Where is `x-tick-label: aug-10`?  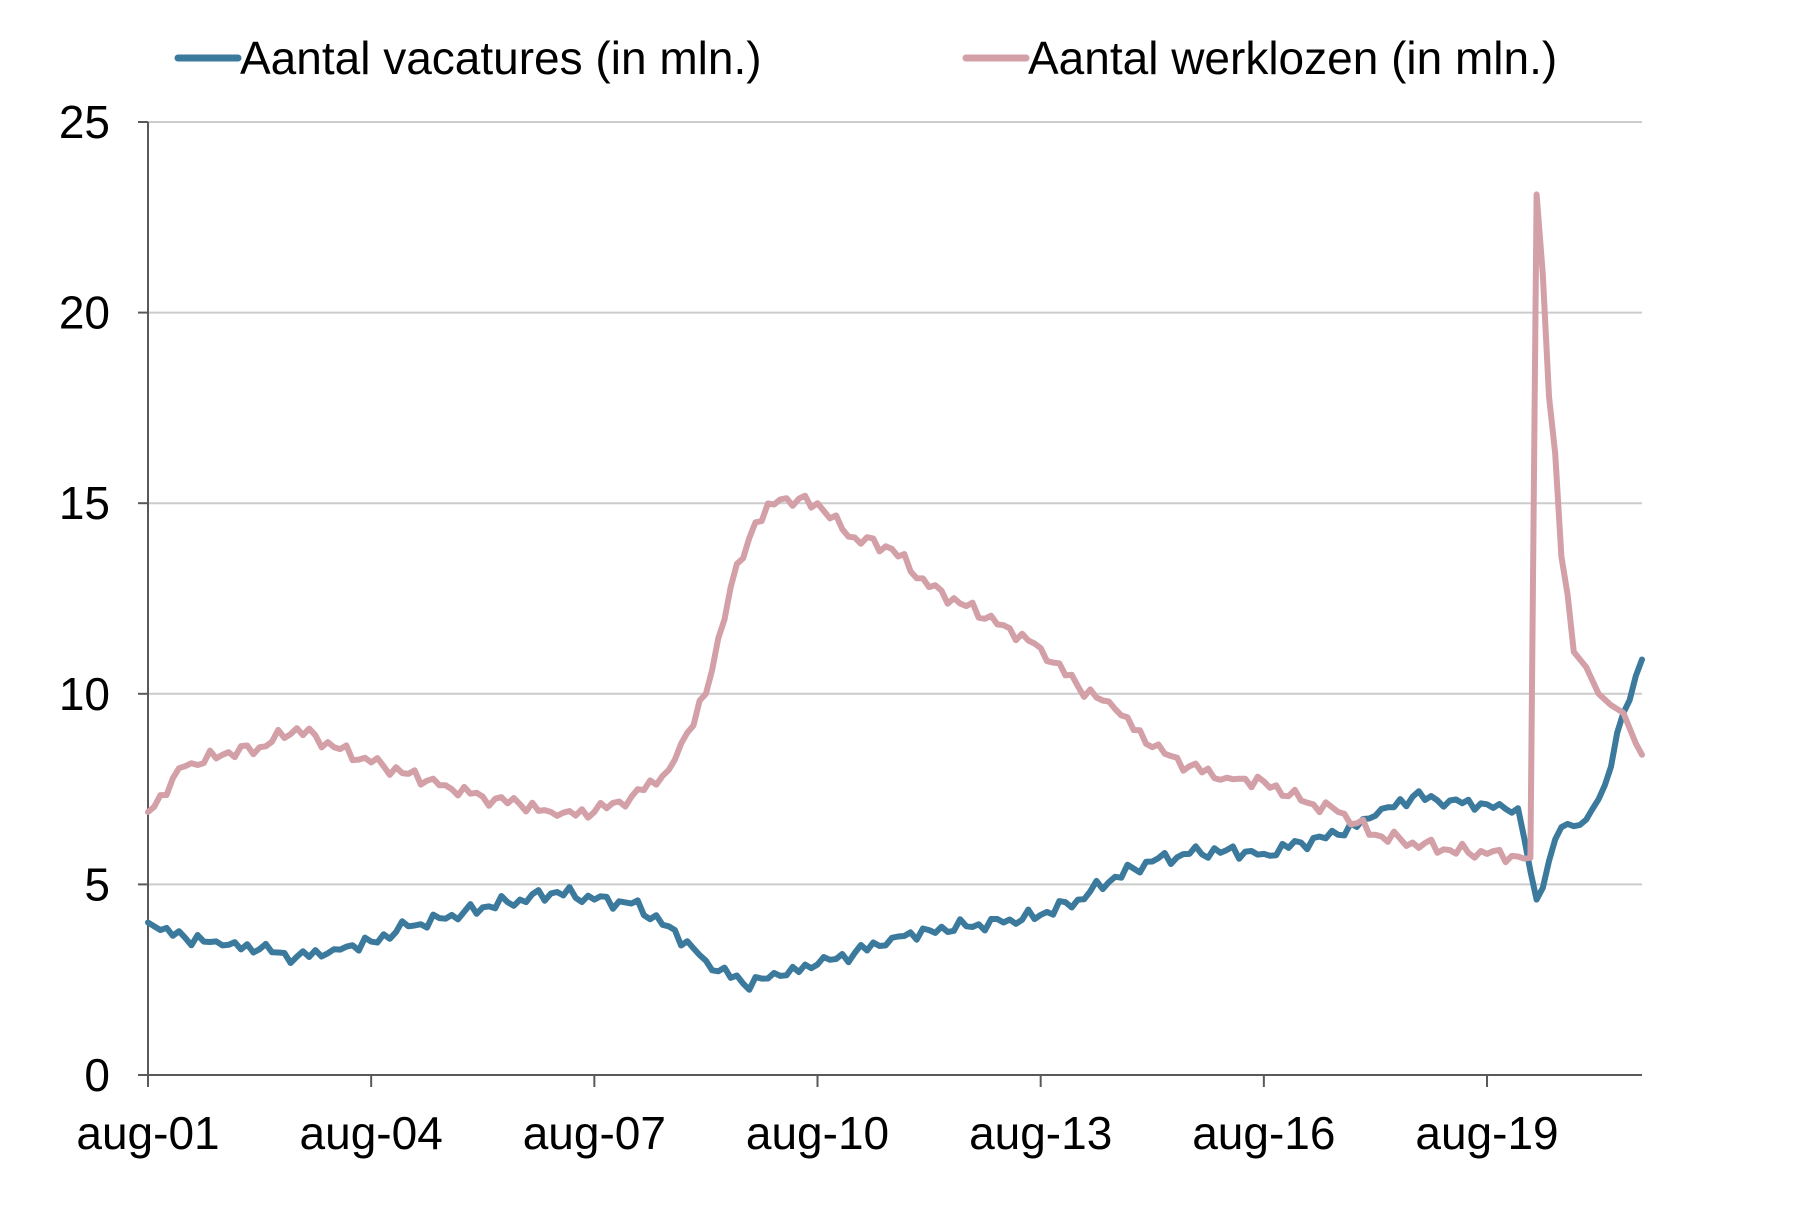
x-tick-label: aug-10 is located at coordinates (817, 1133).